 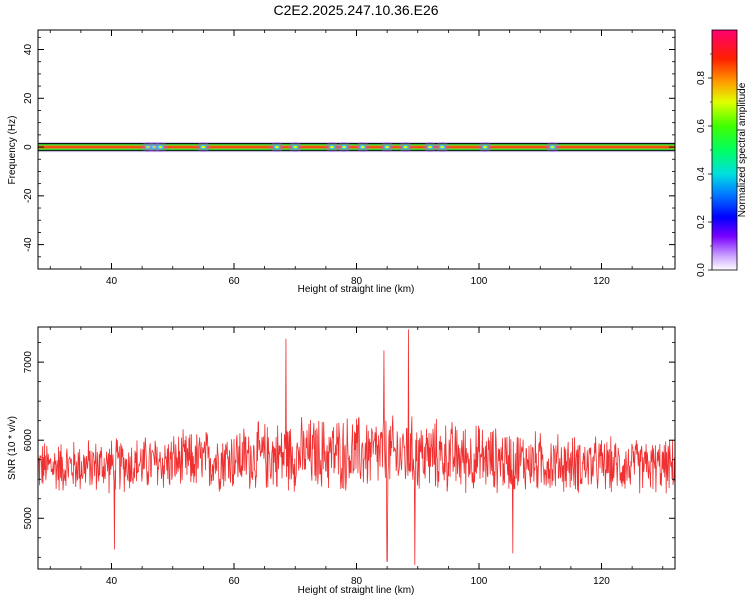 I want to click on snr-y-tick-label: 6000, so click(x=28, y=440).